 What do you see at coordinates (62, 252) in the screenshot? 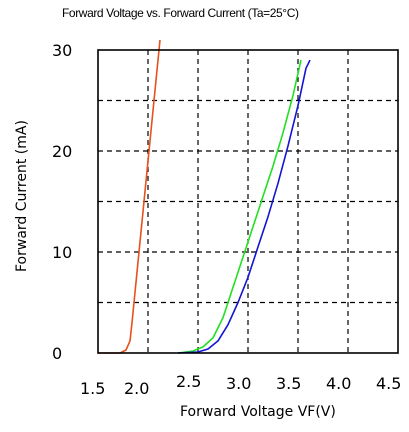
I see `y-tick-label: 10` at bounding box center [62, 252].